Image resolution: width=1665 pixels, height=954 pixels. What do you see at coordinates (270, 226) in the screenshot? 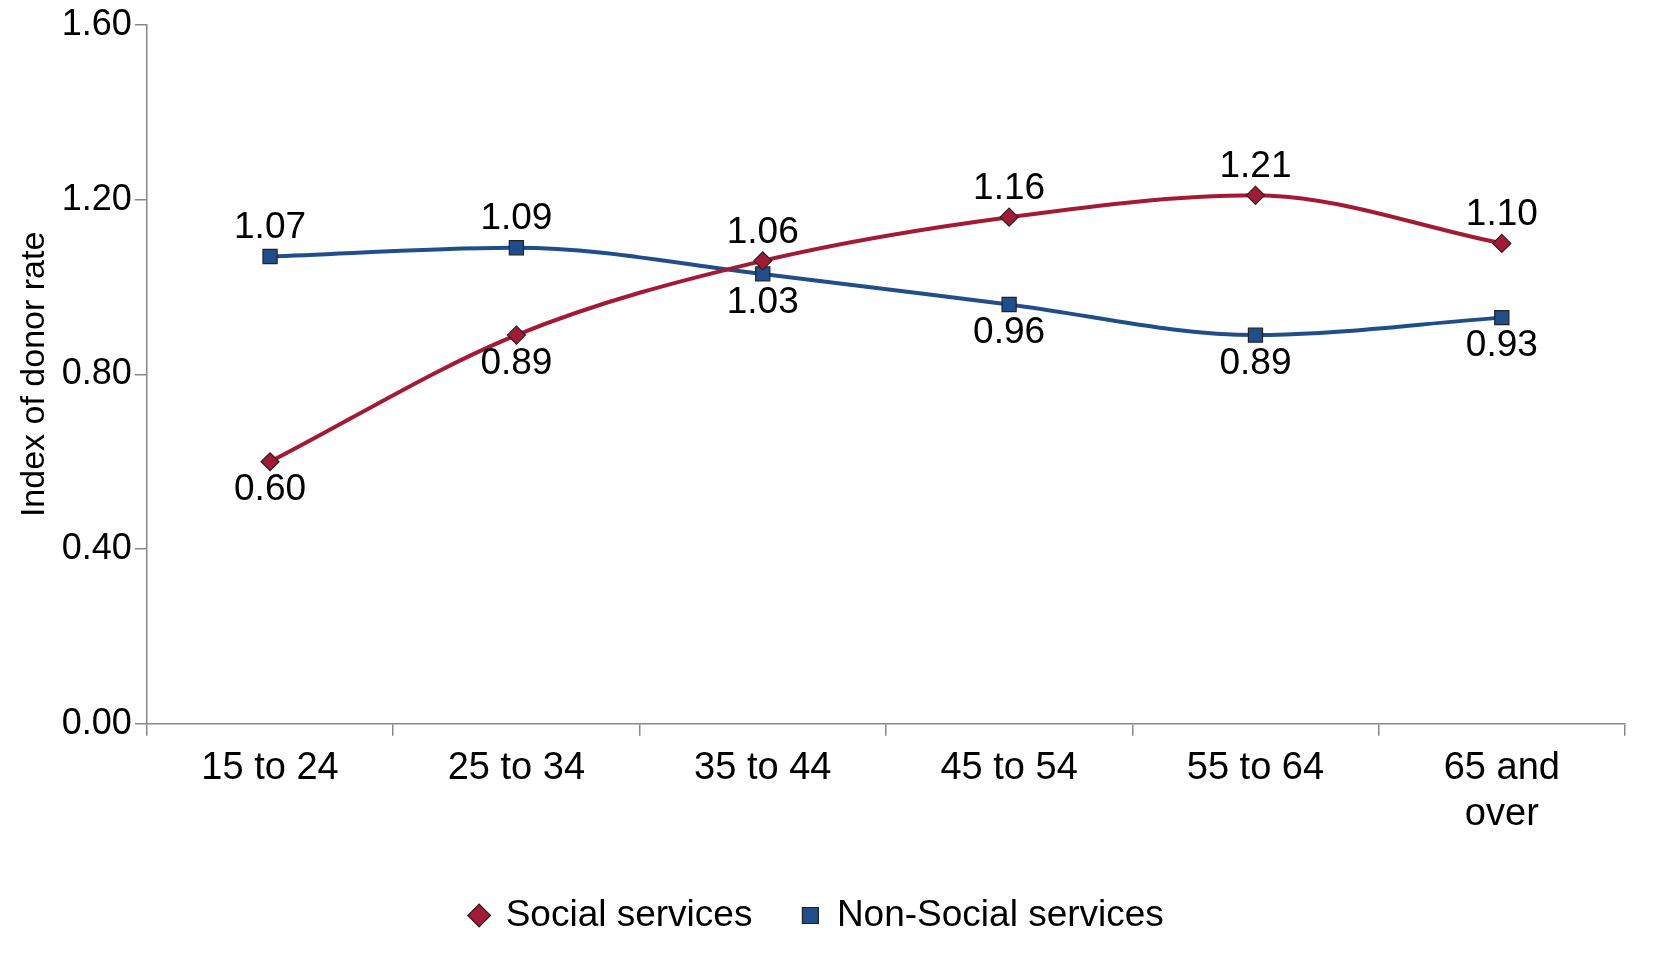
I see `data-label: 1.07` at bounding box center [270, 226].